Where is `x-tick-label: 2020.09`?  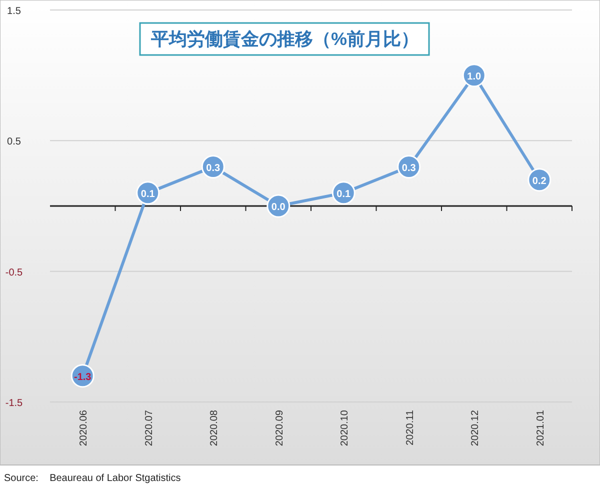
x-tick-label: 2020.09 is located at coordinates (280, 428).